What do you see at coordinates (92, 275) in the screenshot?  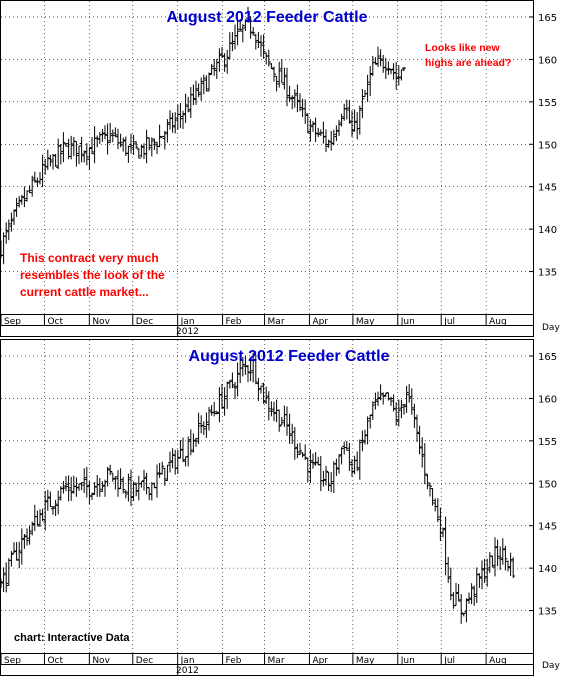 I see `annotation-line-2: resembles the look of the` at bounding box center [92, 275].